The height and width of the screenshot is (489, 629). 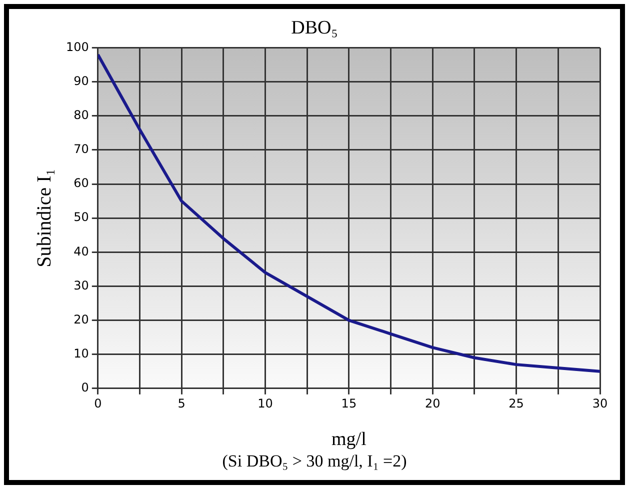 I want to click on y-tick-label: 10, so click(x=81, y=353).